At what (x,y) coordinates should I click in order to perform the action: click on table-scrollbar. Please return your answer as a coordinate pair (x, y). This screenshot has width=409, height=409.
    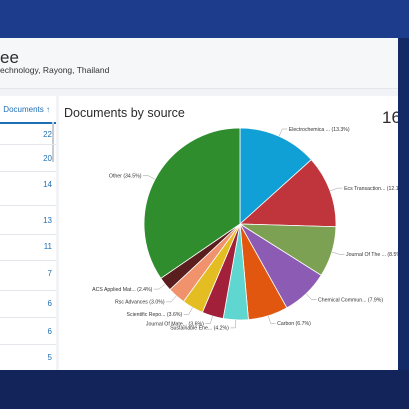
    Looking at the image, I should click on (53, 142).